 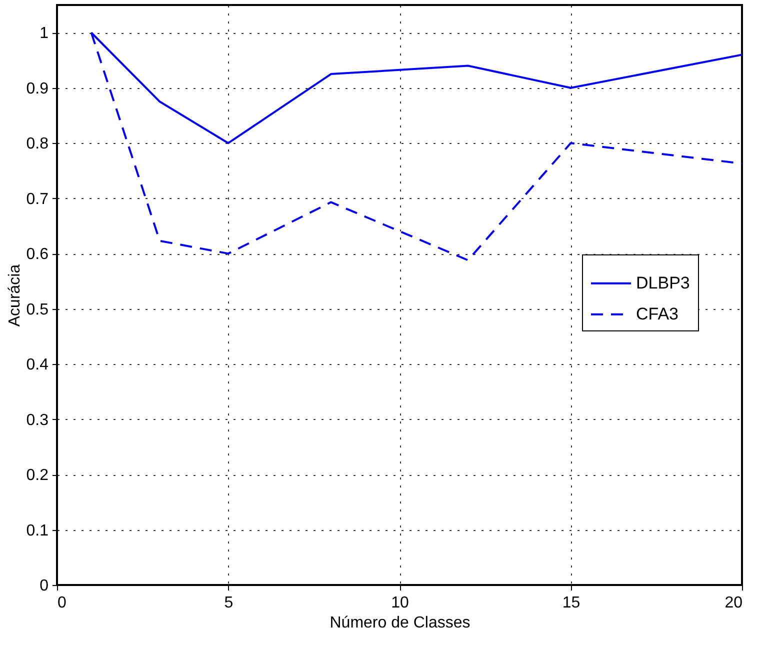 What do you see at coordinates (571, 603) in the screenshot?
I see `x-tick-label: 15` at bounding box center [571, 603].